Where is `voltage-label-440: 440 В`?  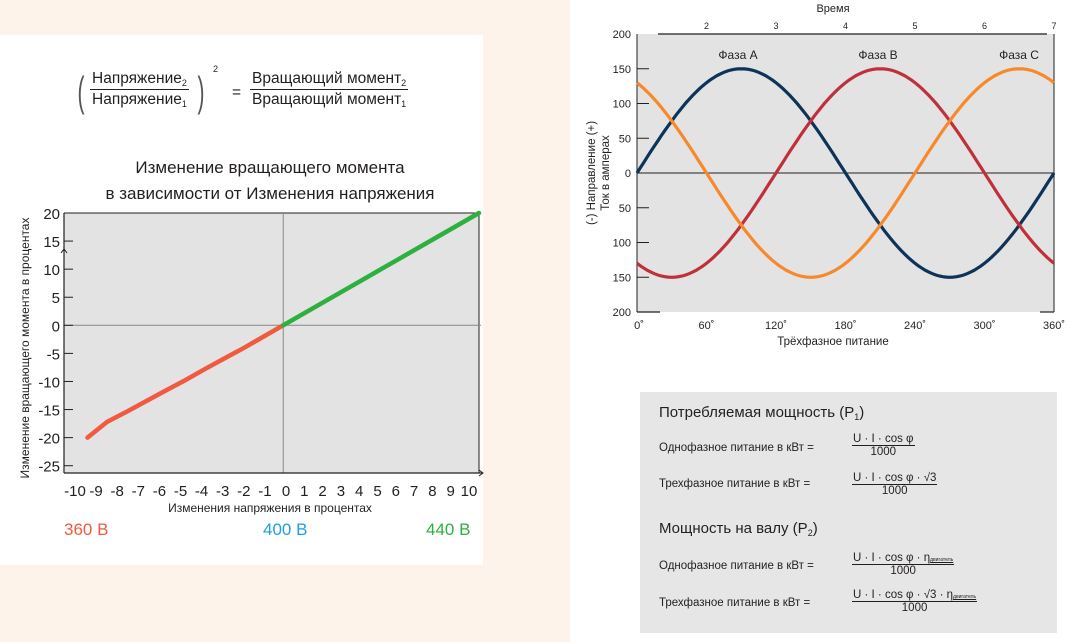 voltage-label-440: 440 В is located at coordinates (448, 529).